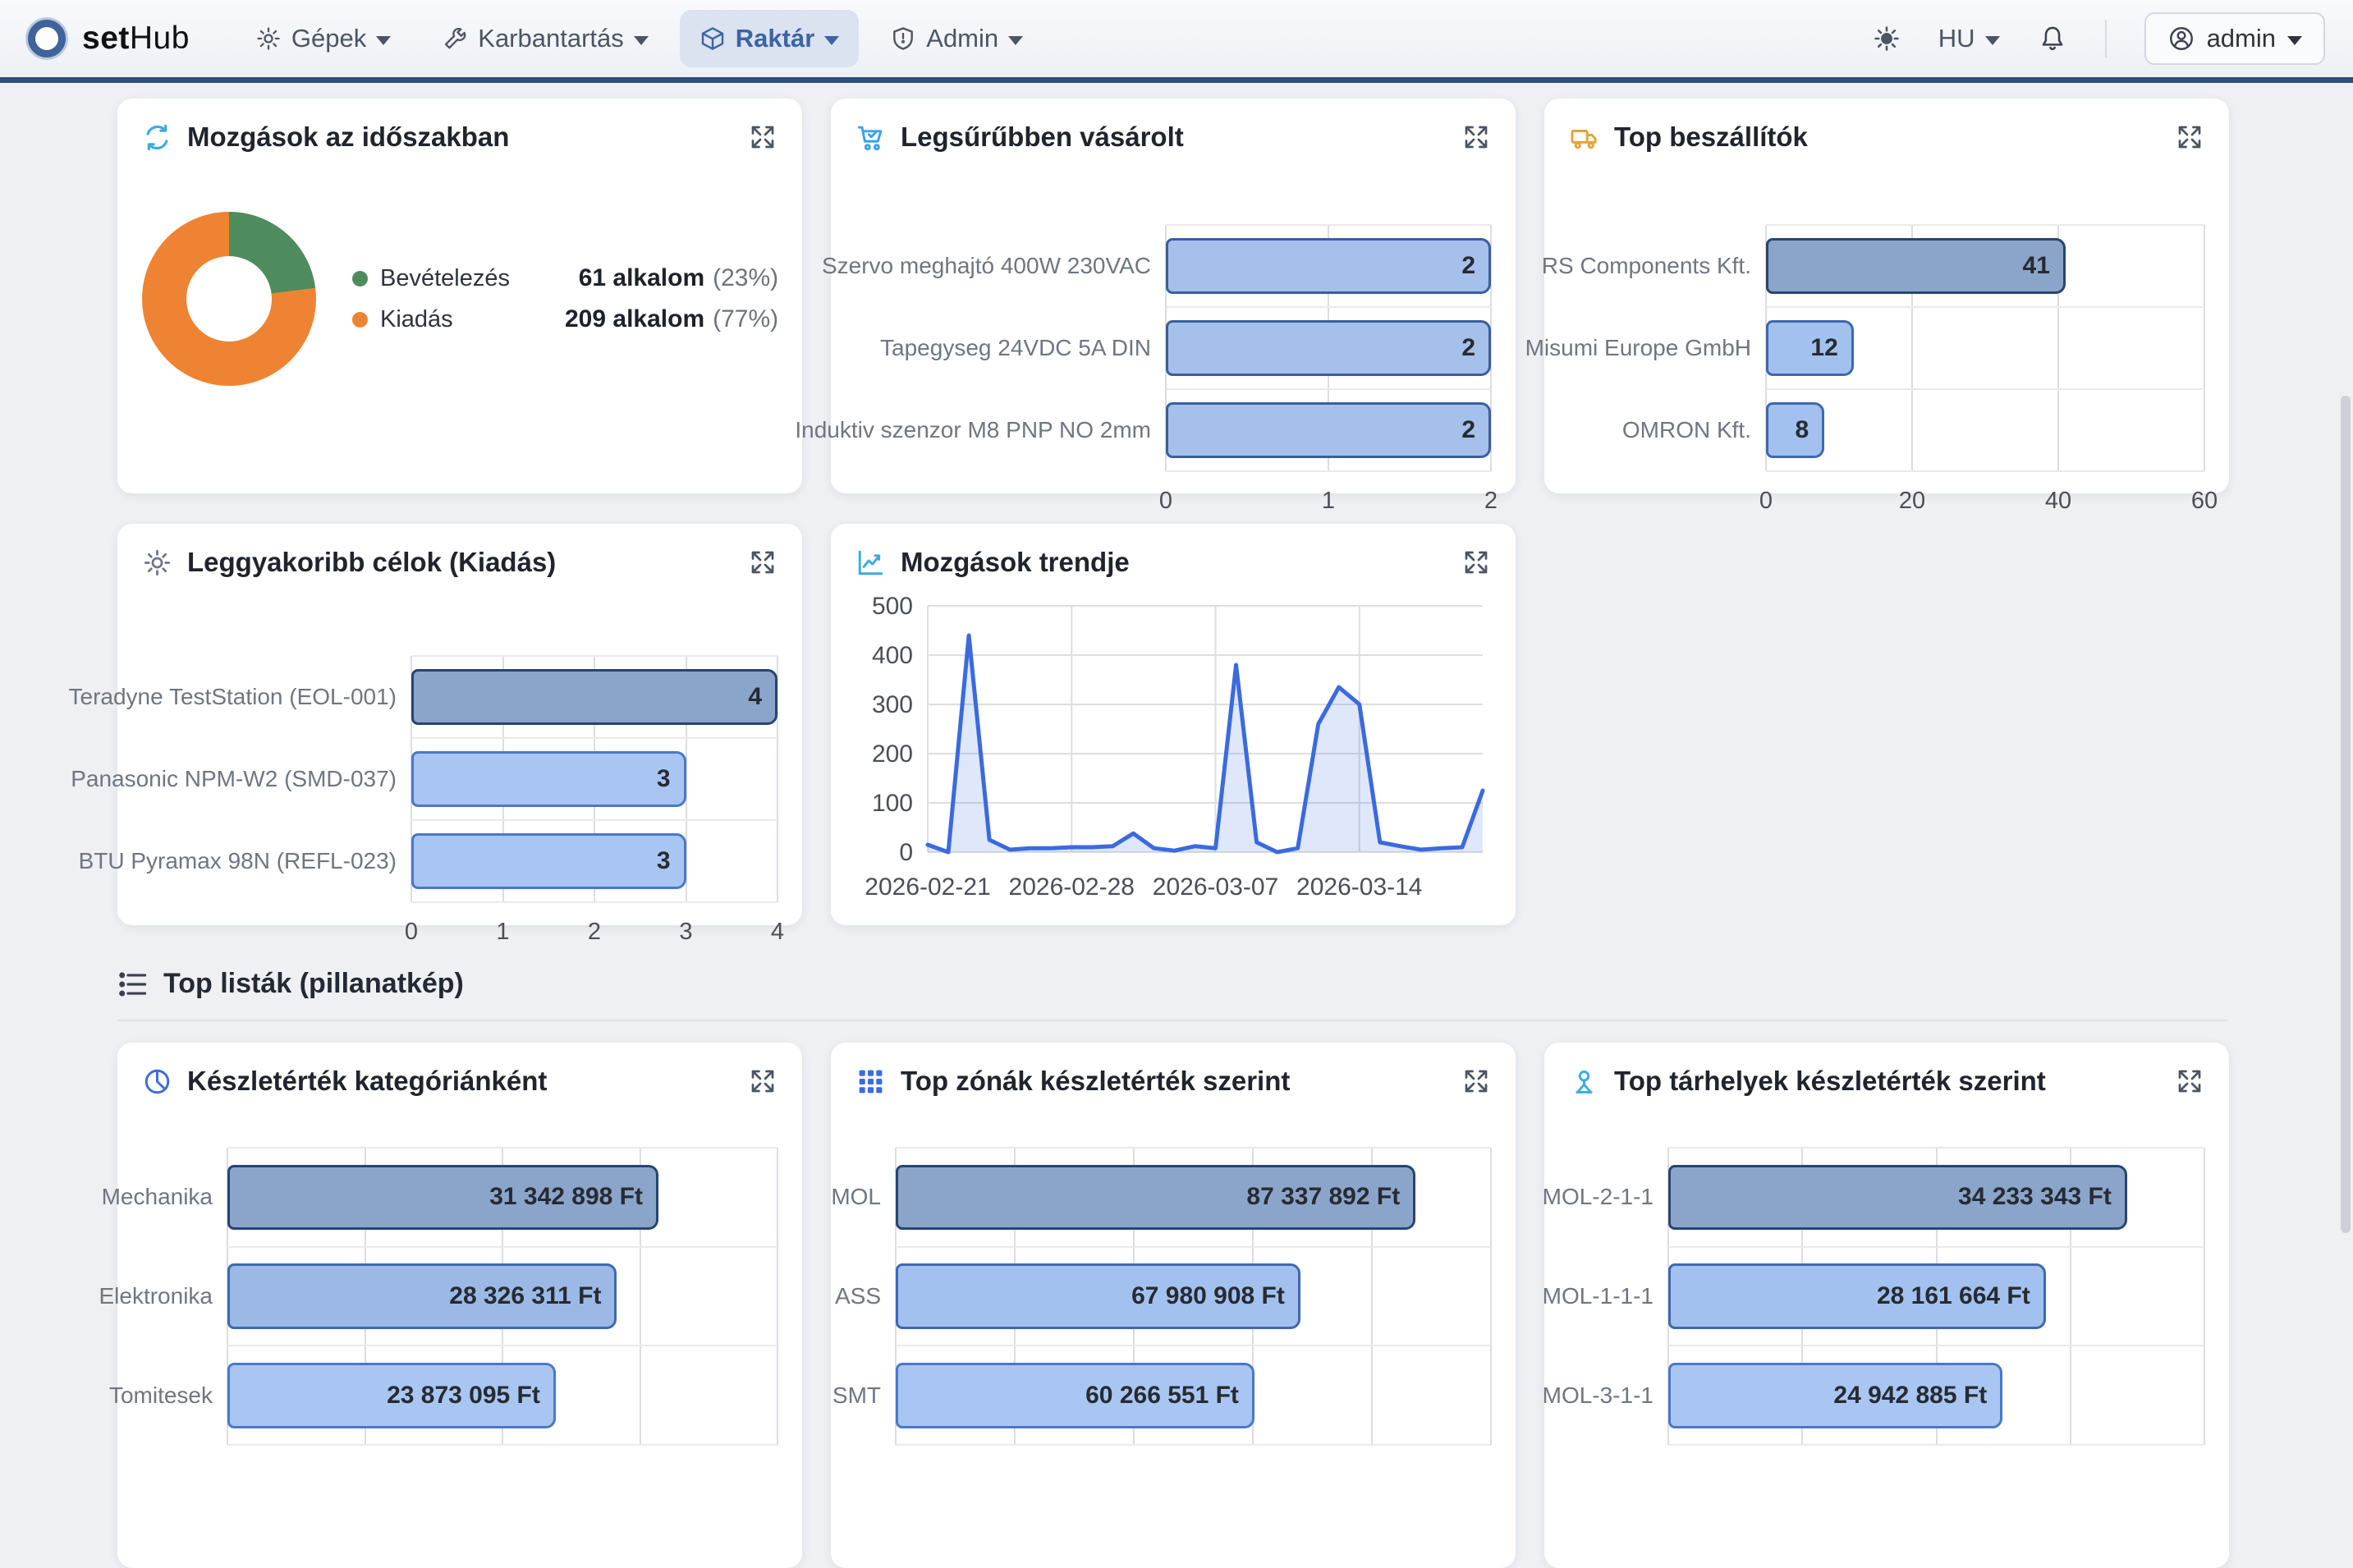 This screenshot has width=2353, height=1568. What do you see at coordinates (367, 1081) in the screenshot?
I see `card-title: Készletérték kategóriánként` at bounding box center [367, 1081].